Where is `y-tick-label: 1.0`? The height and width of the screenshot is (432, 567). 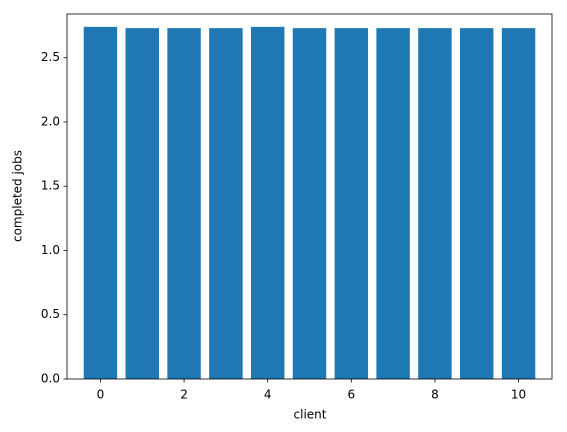 y-tick-label: 1.0 is located at coordinates (50, 250).